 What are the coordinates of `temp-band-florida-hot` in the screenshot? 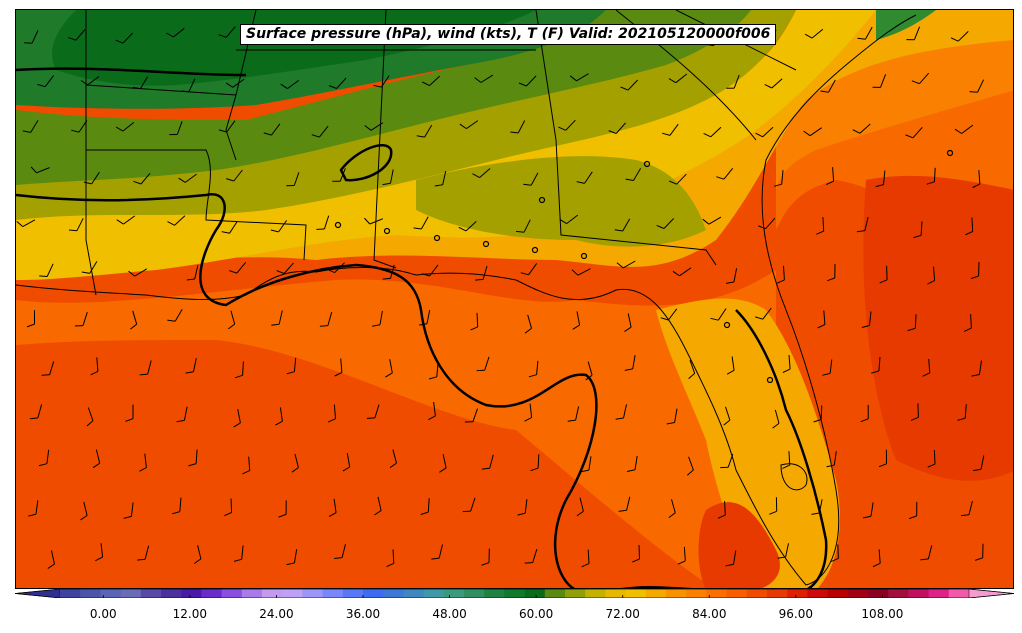 It's located at (739, 545).